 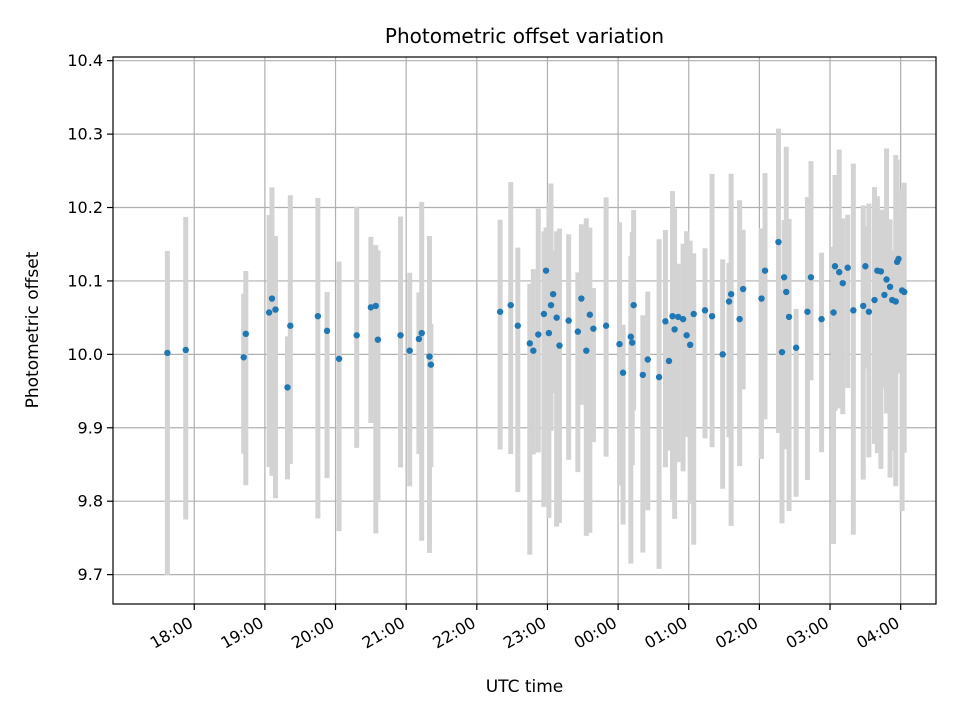 What do you see at coordinates (525, 687) in the screenshot?
I see `x-axis-title: UTC time` at bounding box center [525, 687].